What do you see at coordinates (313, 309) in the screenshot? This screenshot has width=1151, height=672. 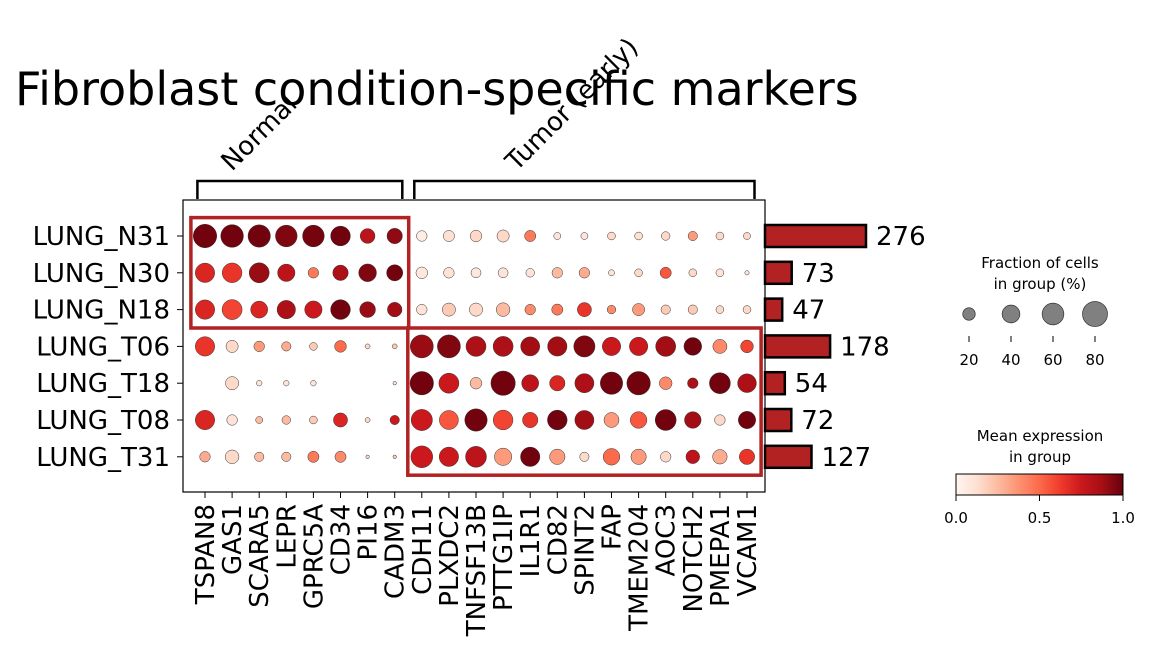 I see `dot-lung-n18-gprc5a` at bounding box center [313, 309].